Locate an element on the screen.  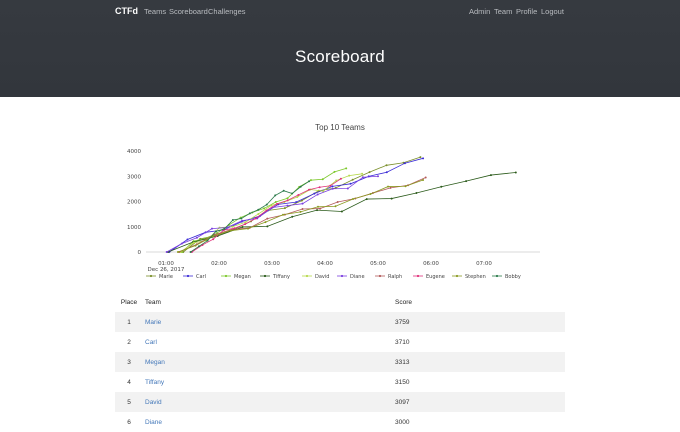
legend-item-carl: Carl is located at coordinates (201, 277).